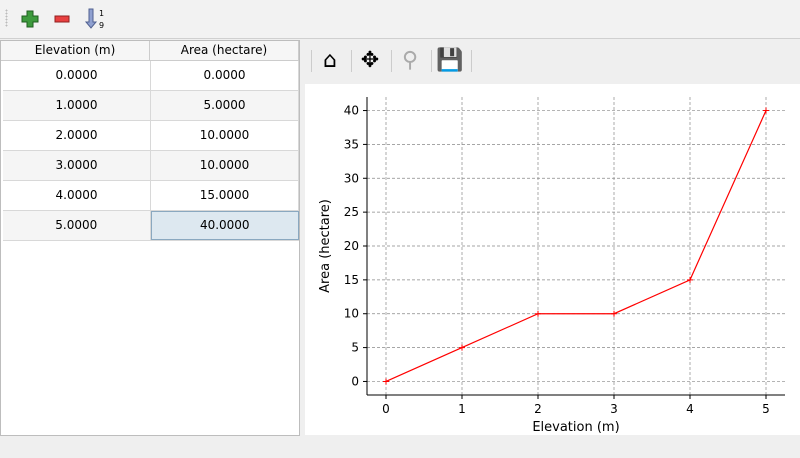 The width and height of the screenshot is (800, 458). What do you see at coordinates (400, 19) in the screenshot?
I see `main-toolbar: 1 9` at bounding box center [400, 19].